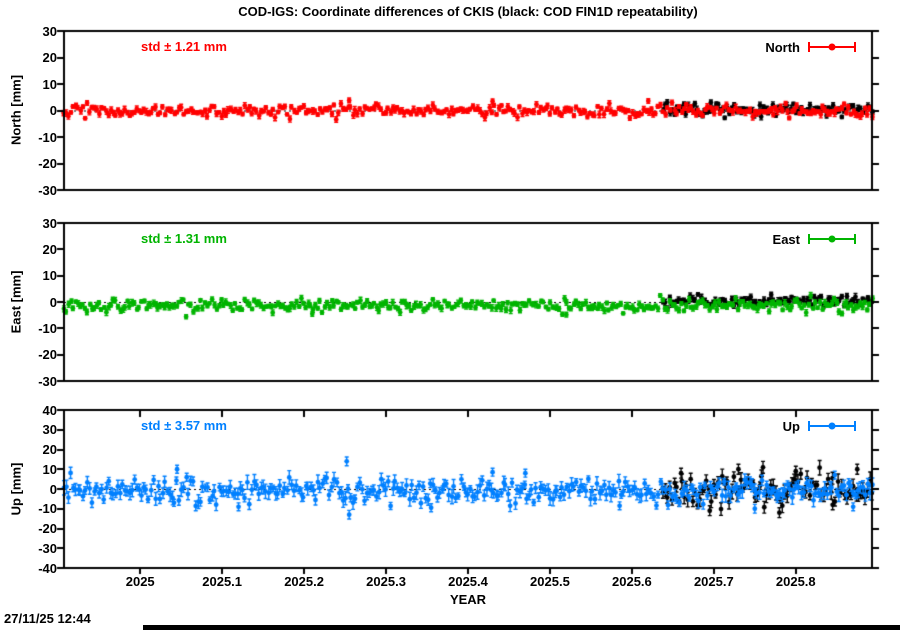  Describe the element at coordinates (184, 425) in the screenshot. I see `std-annotation-up: std ± 3.57 mm` at that location.